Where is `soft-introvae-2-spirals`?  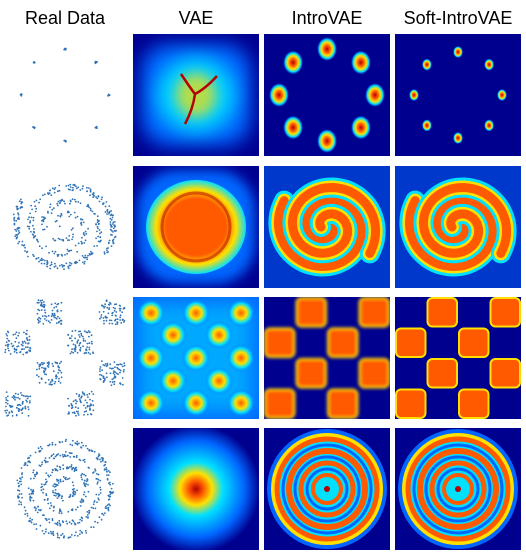
soft-introvae-2-spirals is located at coordinates (458, 227).